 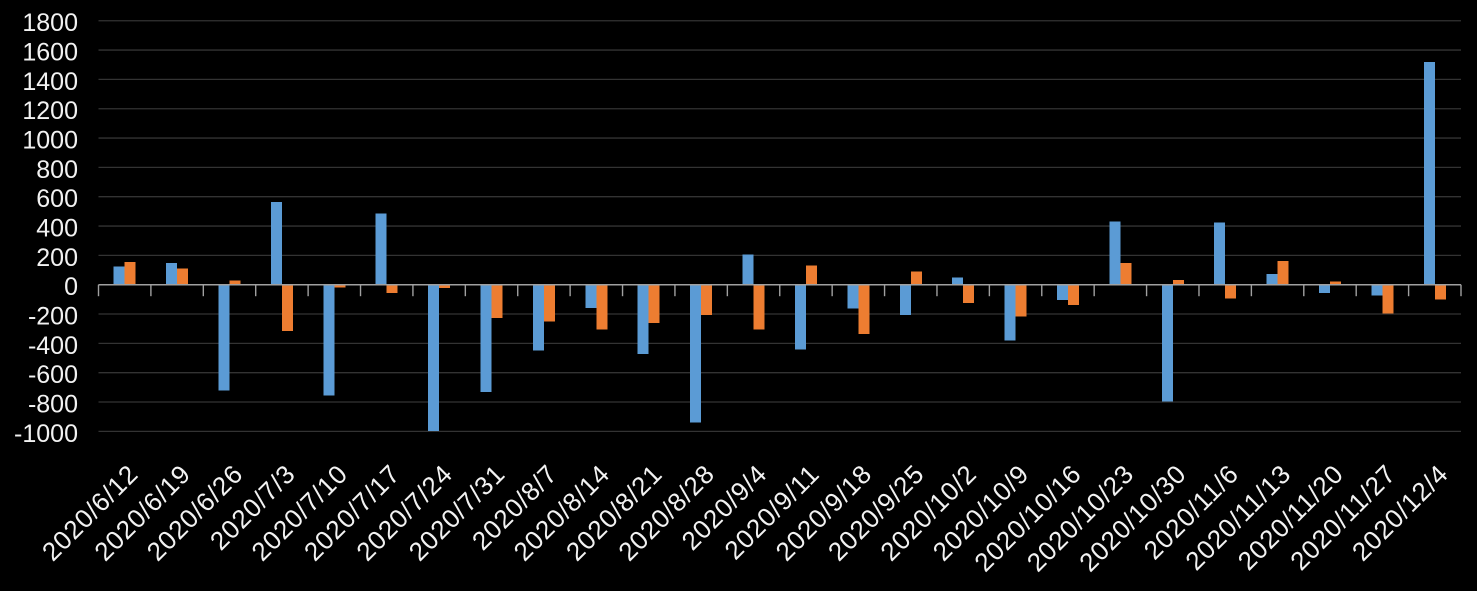 What do you see at coordinates (53, 346) in the screenshot?
I see `svg-text: -400` at bounding box center [53, 346].